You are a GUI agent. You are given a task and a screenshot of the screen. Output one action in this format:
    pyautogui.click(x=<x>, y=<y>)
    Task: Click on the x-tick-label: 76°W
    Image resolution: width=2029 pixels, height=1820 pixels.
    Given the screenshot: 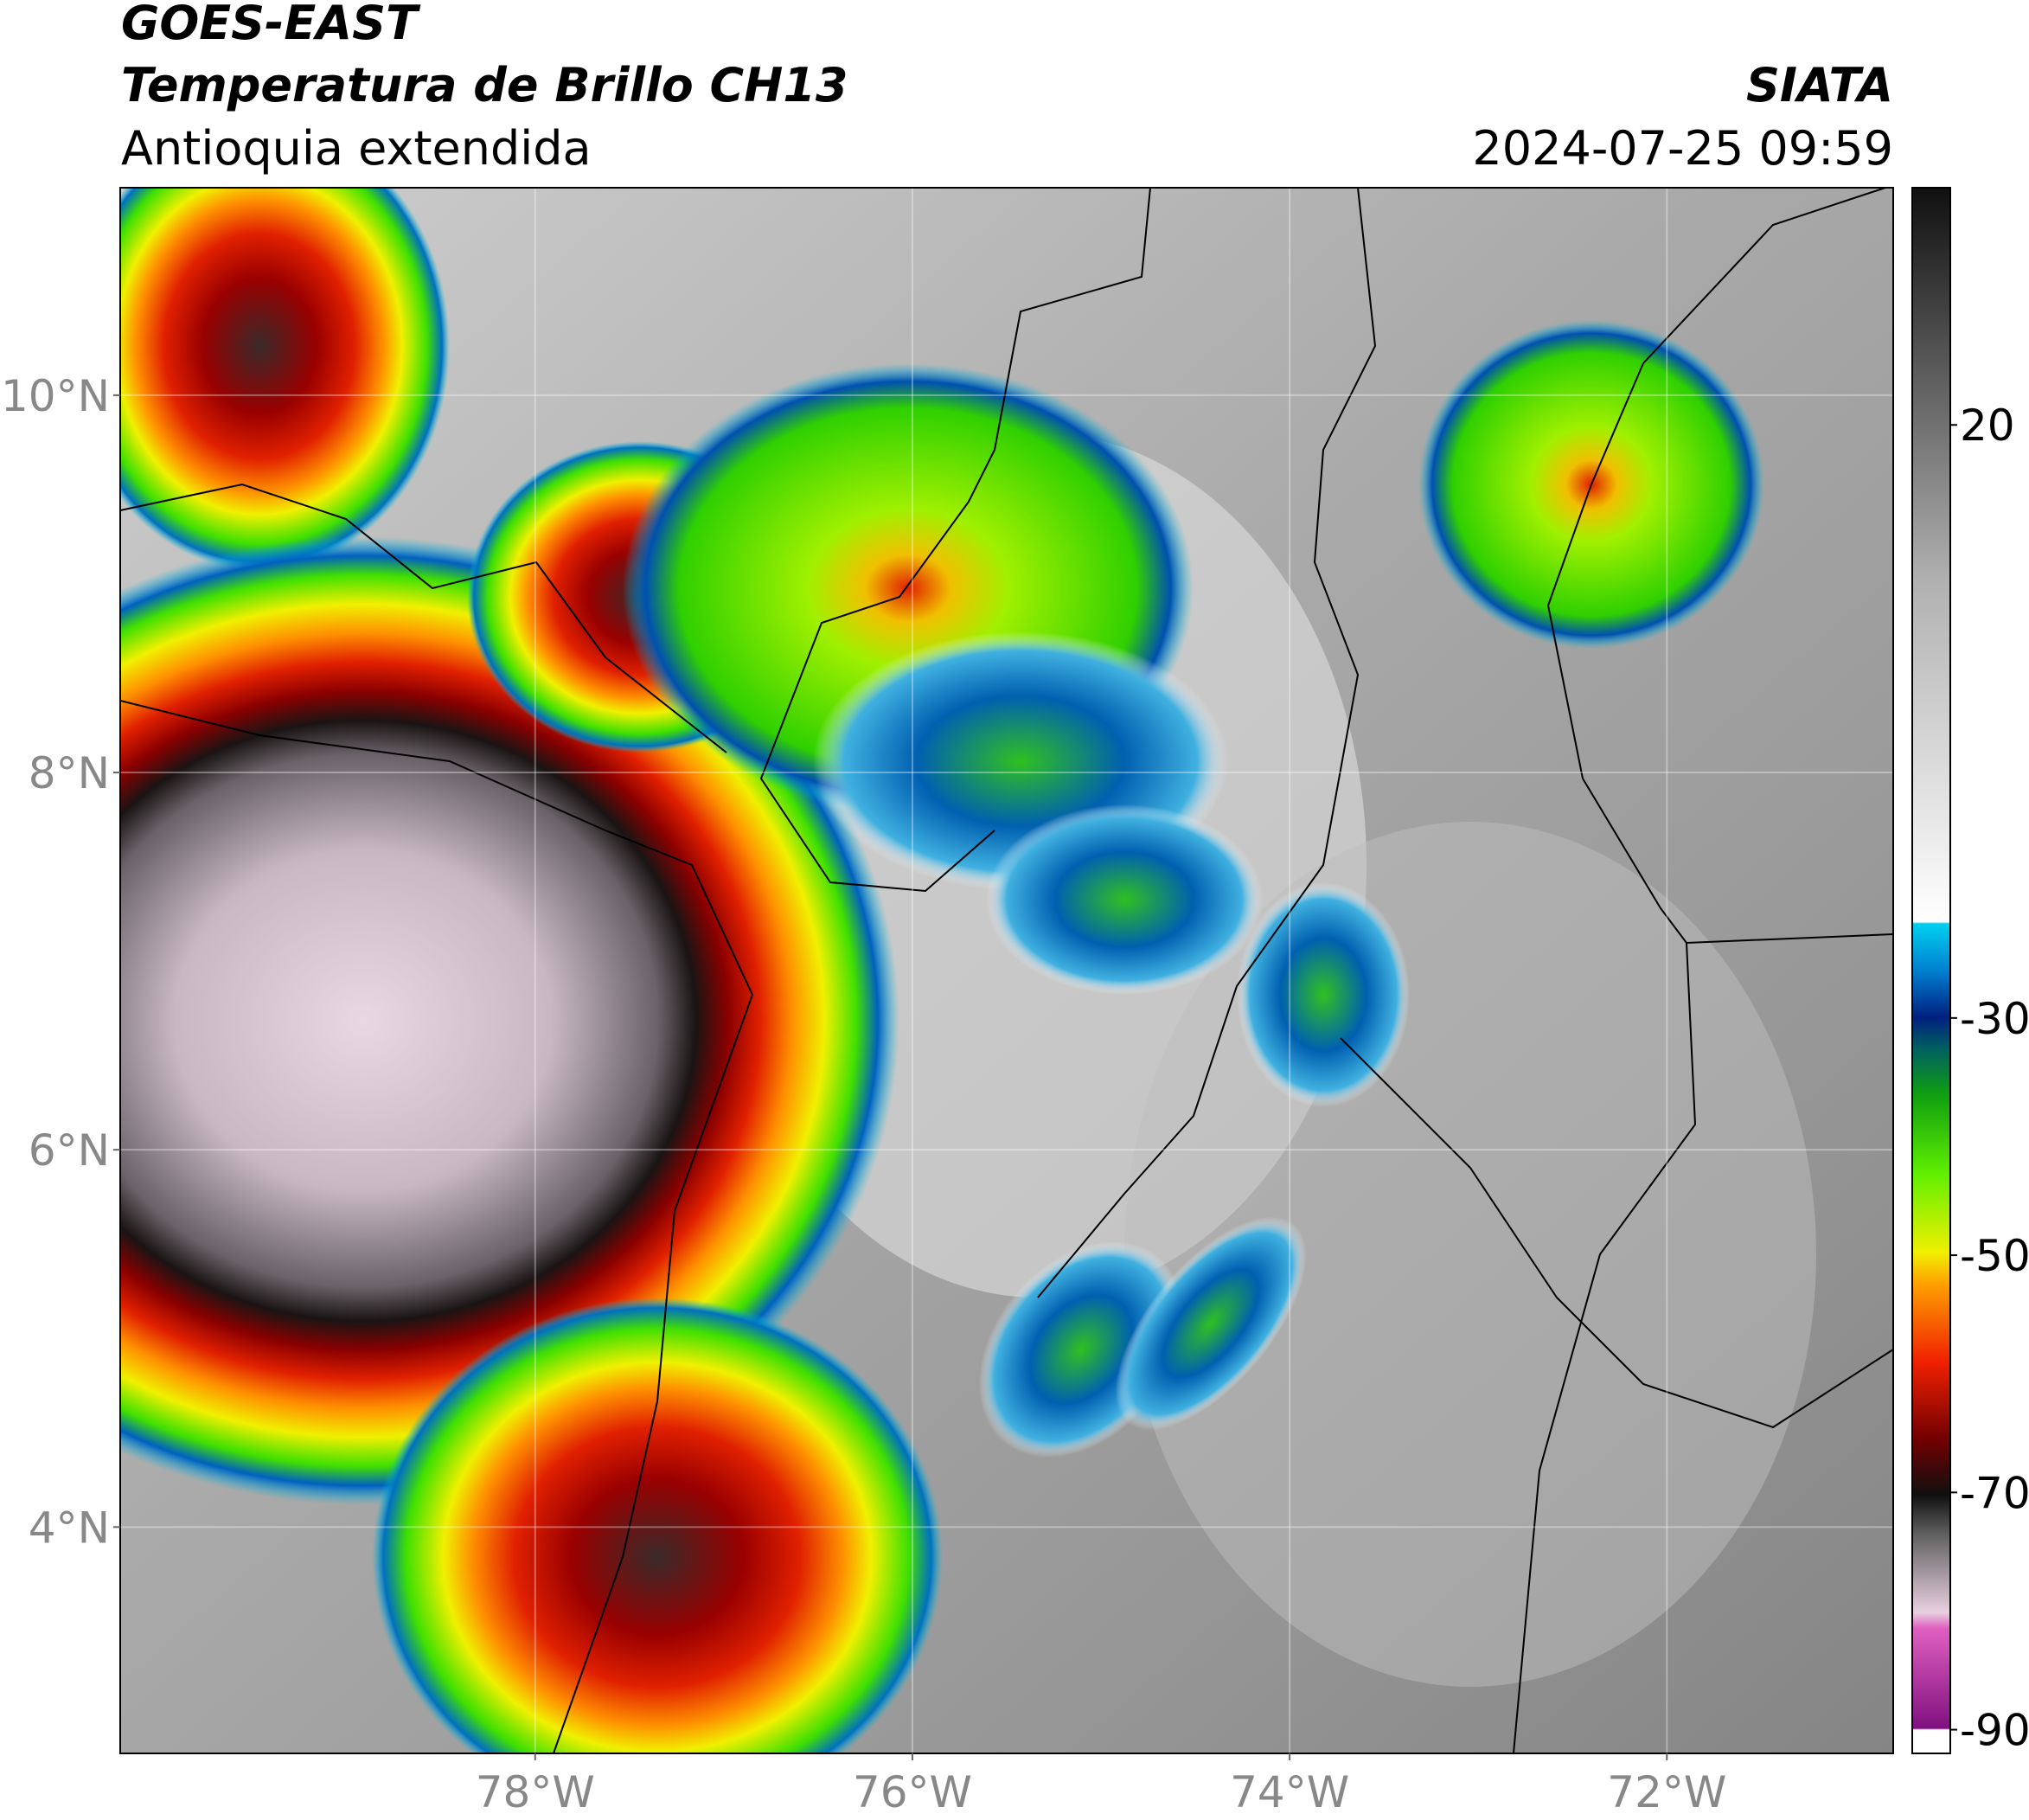 What is the action you would take?
    pyautogui.click(x=912, y=1792)
    